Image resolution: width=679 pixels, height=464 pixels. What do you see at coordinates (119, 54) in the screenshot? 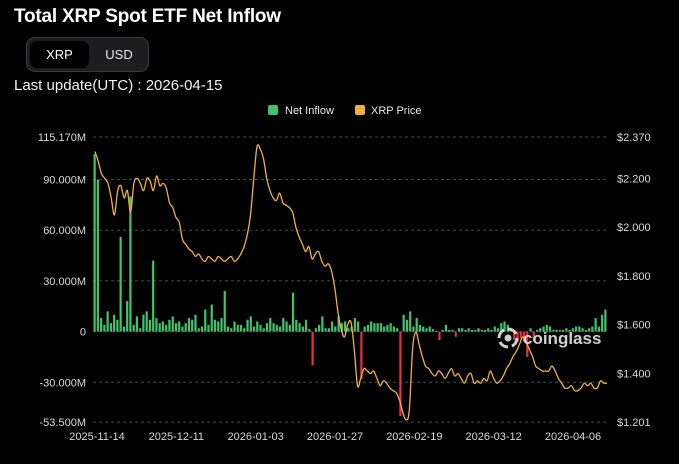
I see `usd-toggle-button: USD` at bounding box center [119, 54].